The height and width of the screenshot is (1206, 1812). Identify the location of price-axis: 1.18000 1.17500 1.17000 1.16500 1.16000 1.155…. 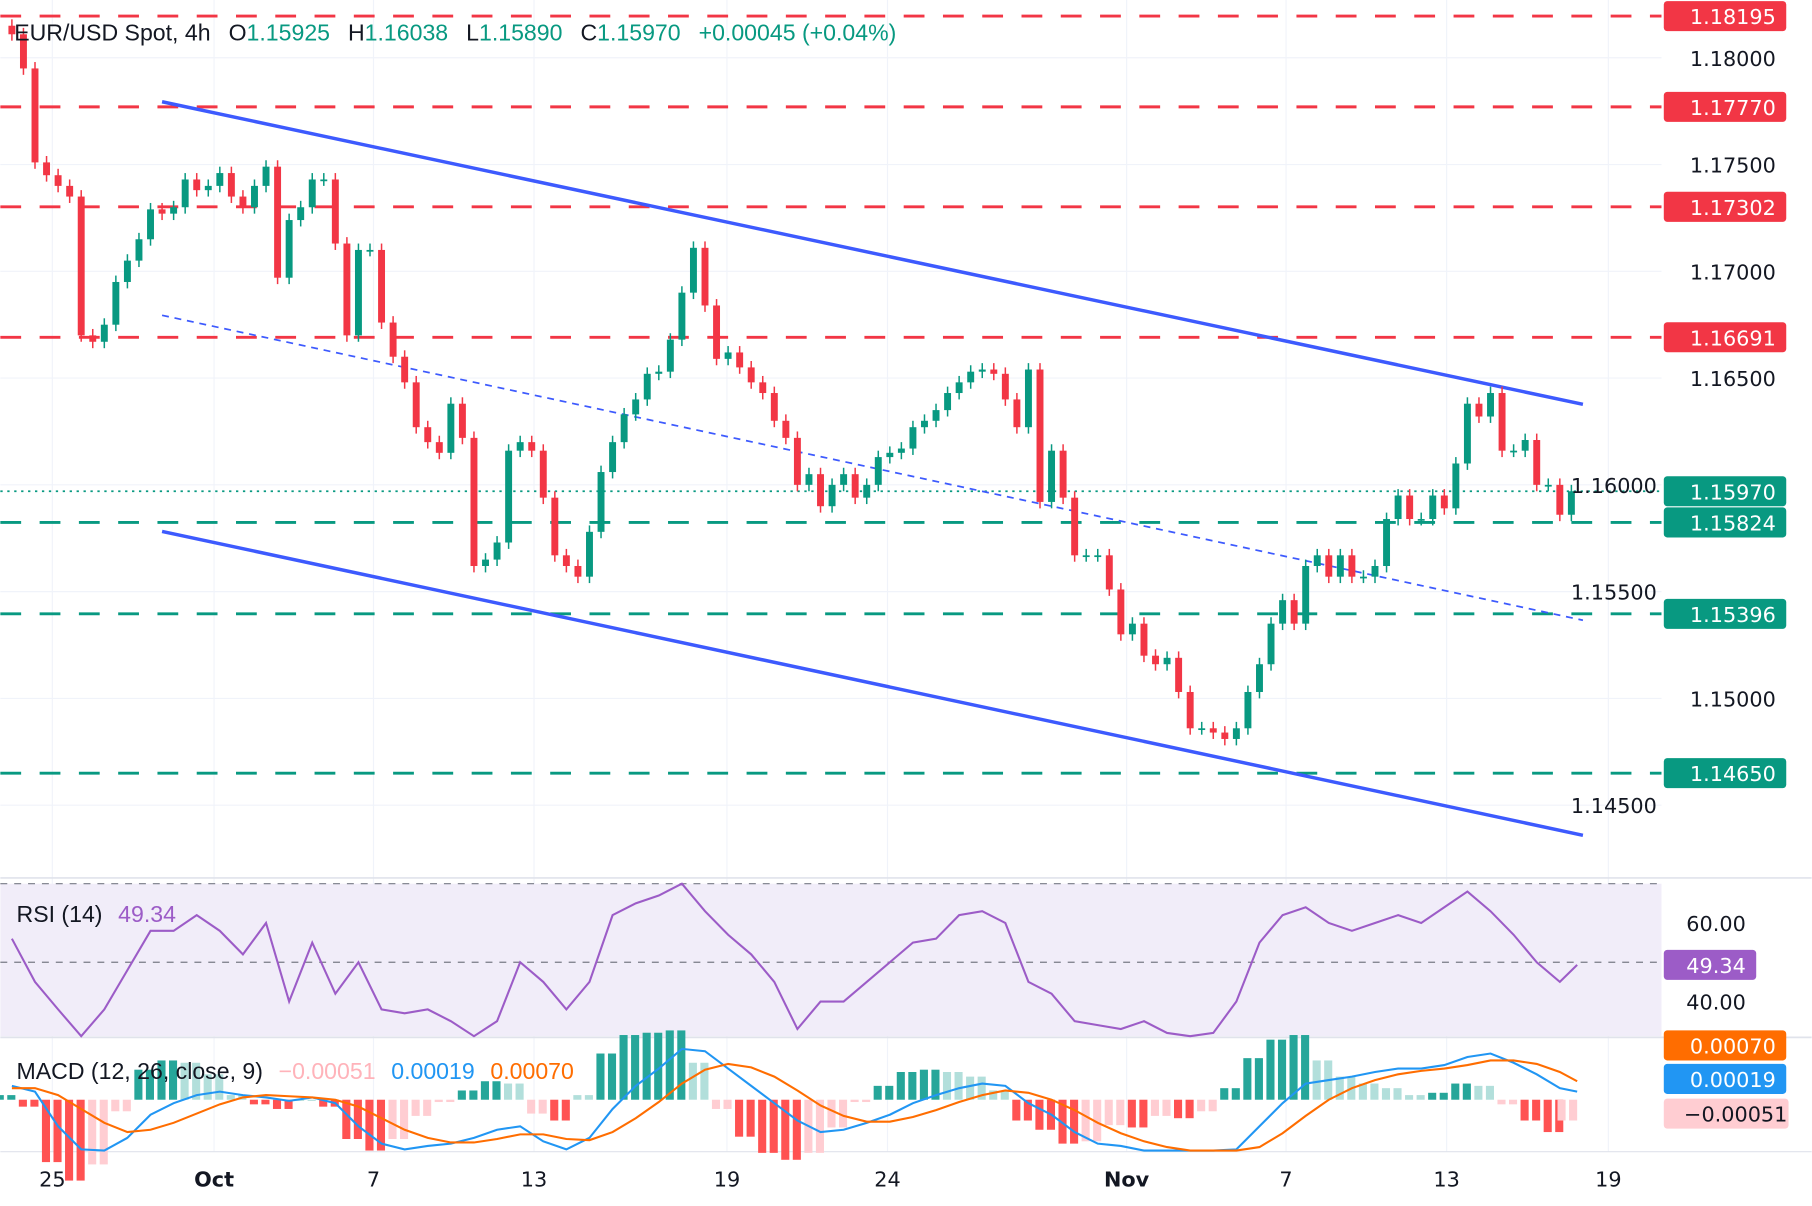
(1680, 565).